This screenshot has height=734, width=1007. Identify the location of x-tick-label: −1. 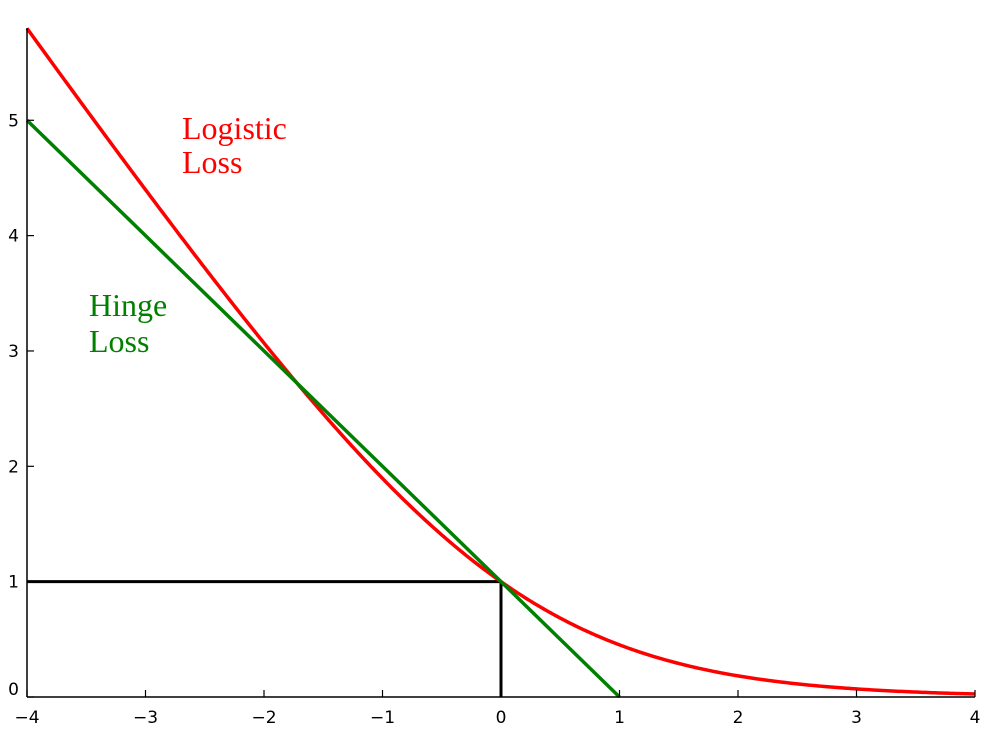
(382, 718).